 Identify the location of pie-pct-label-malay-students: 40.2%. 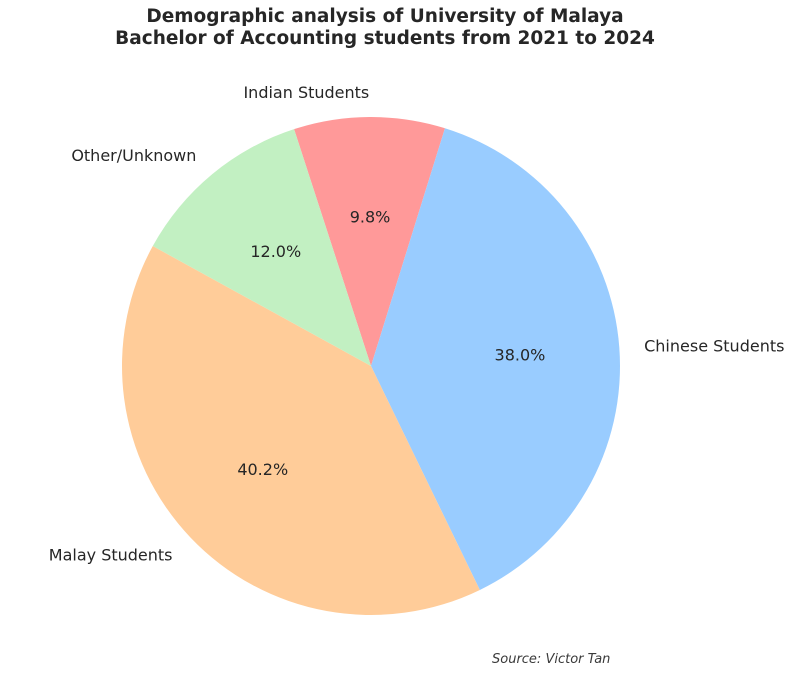
(262, 469).